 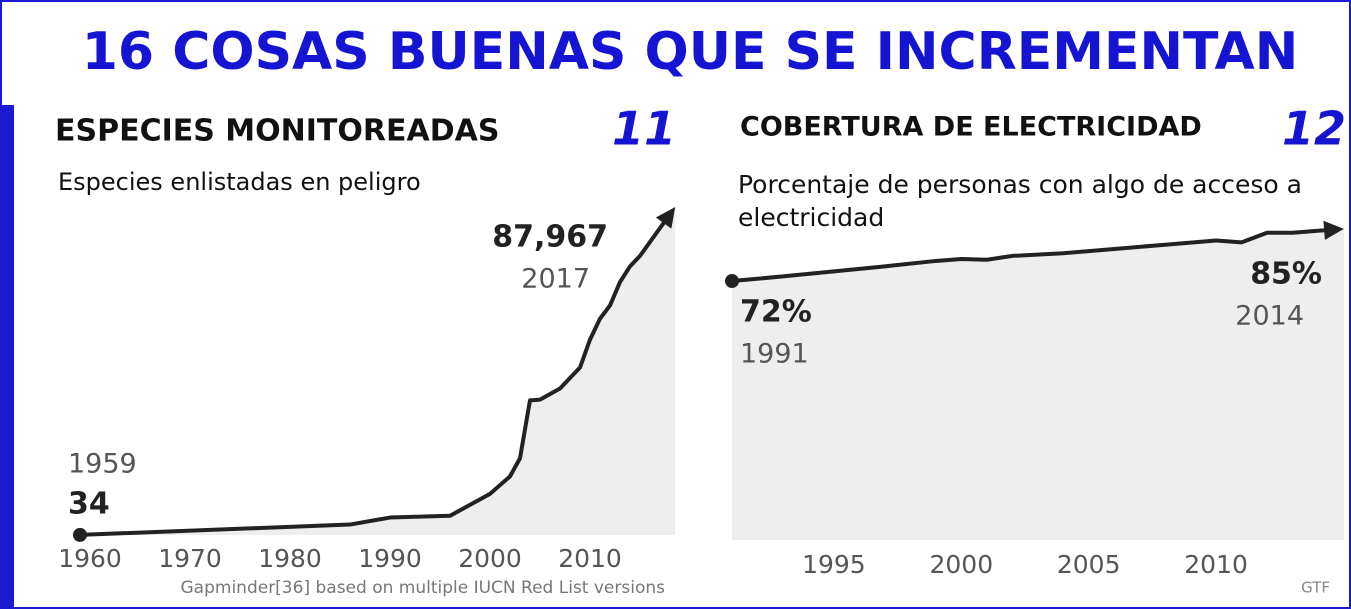 I want to click on year-label: 1991, so click(x=774, y=354).